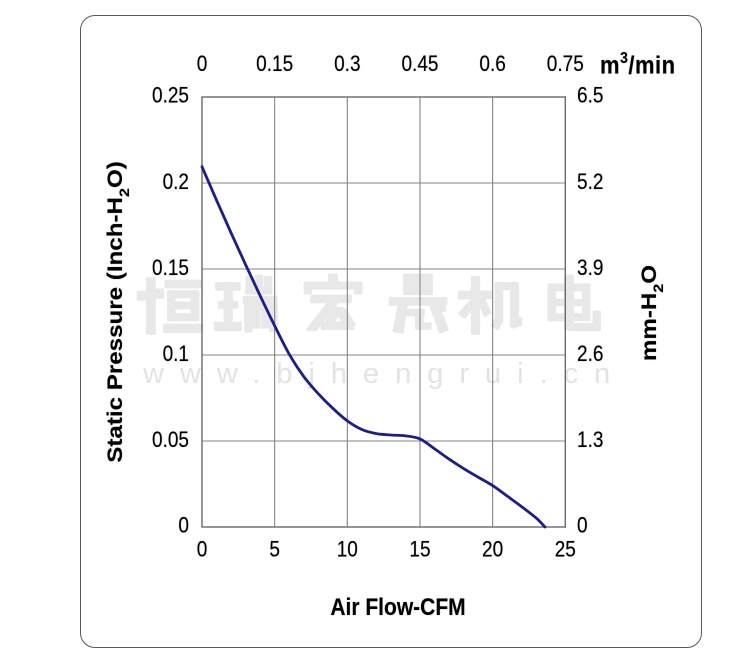 This screenshot has width=750, height=662. I want to click on right-axis-tick-label: 0, so click(582, 526).